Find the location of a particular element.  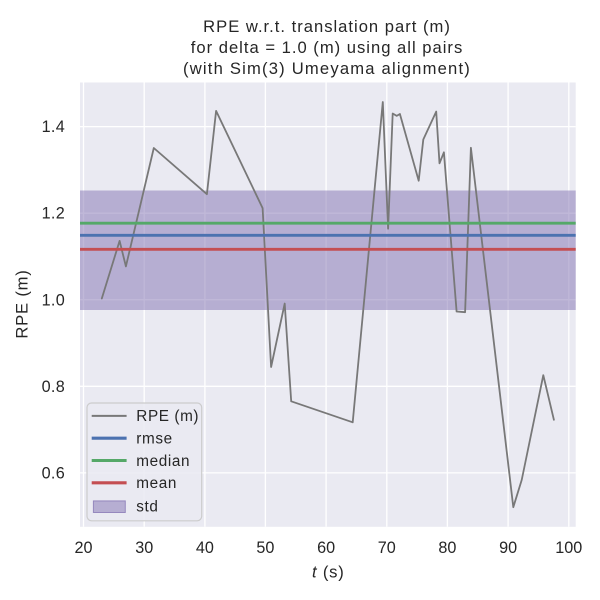

svg-text: 90 is located at coordinates (508, 548).